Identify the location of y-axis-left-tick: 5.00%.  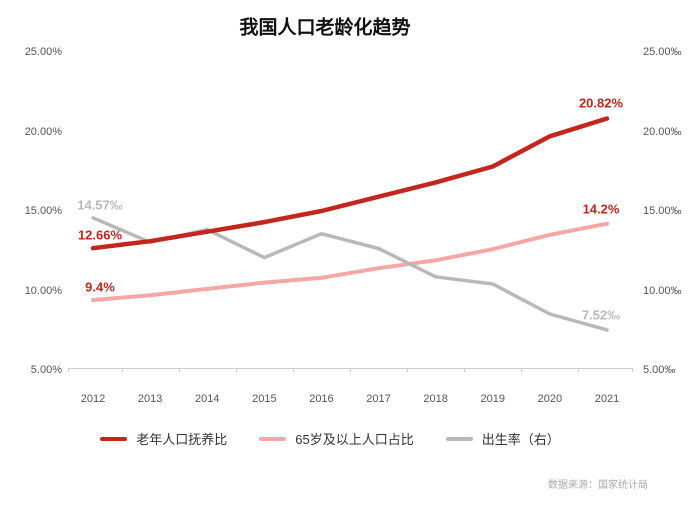
(46, 370).